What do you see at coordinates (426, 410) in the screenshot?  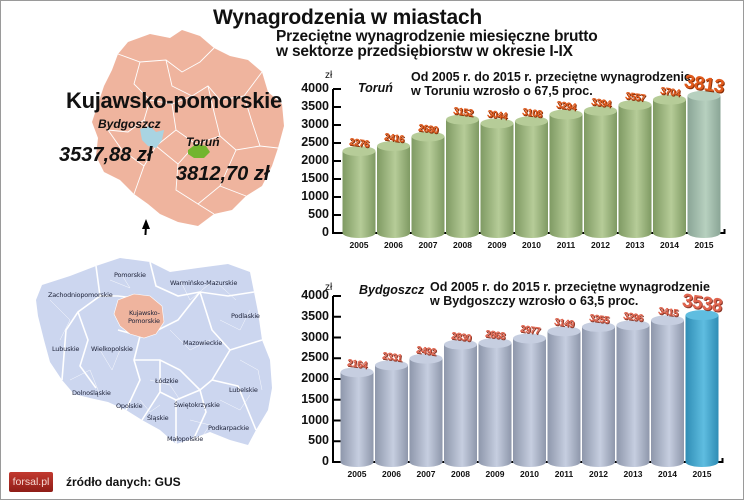 I see `bydgoszcz-bar-2007` at bounding box center [426, 410].